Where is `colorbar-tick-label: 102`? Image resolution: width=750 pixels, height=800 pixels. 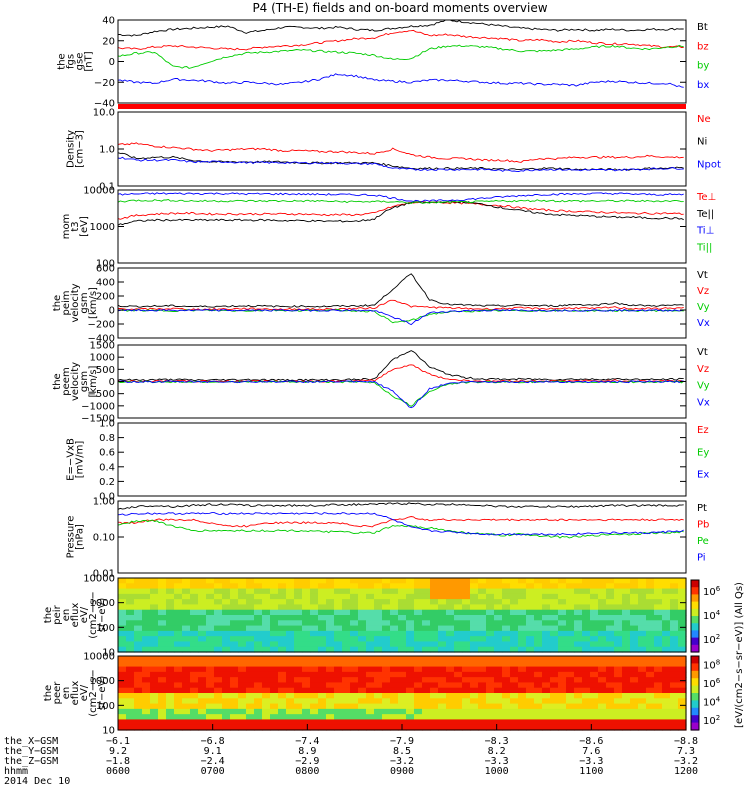 colorbar-tick-label: 102 is located at coordinates (711, 720).